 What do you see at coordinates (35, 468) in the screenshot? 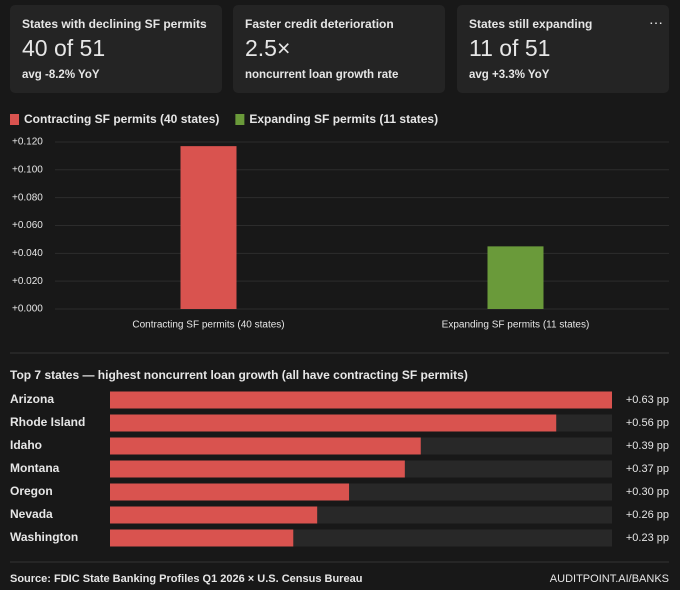
I see `row-label: Montana` at bounding box center [35, 468].